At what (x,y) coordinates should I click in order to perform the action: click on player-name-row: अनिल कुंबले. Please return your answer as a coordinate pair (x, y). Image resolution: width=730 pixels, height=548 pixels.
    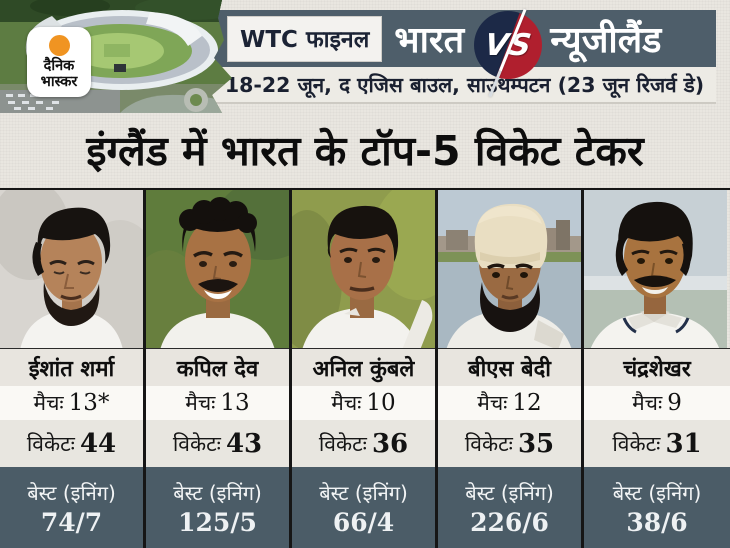
    Looking at the image, I should click on (363, 367).